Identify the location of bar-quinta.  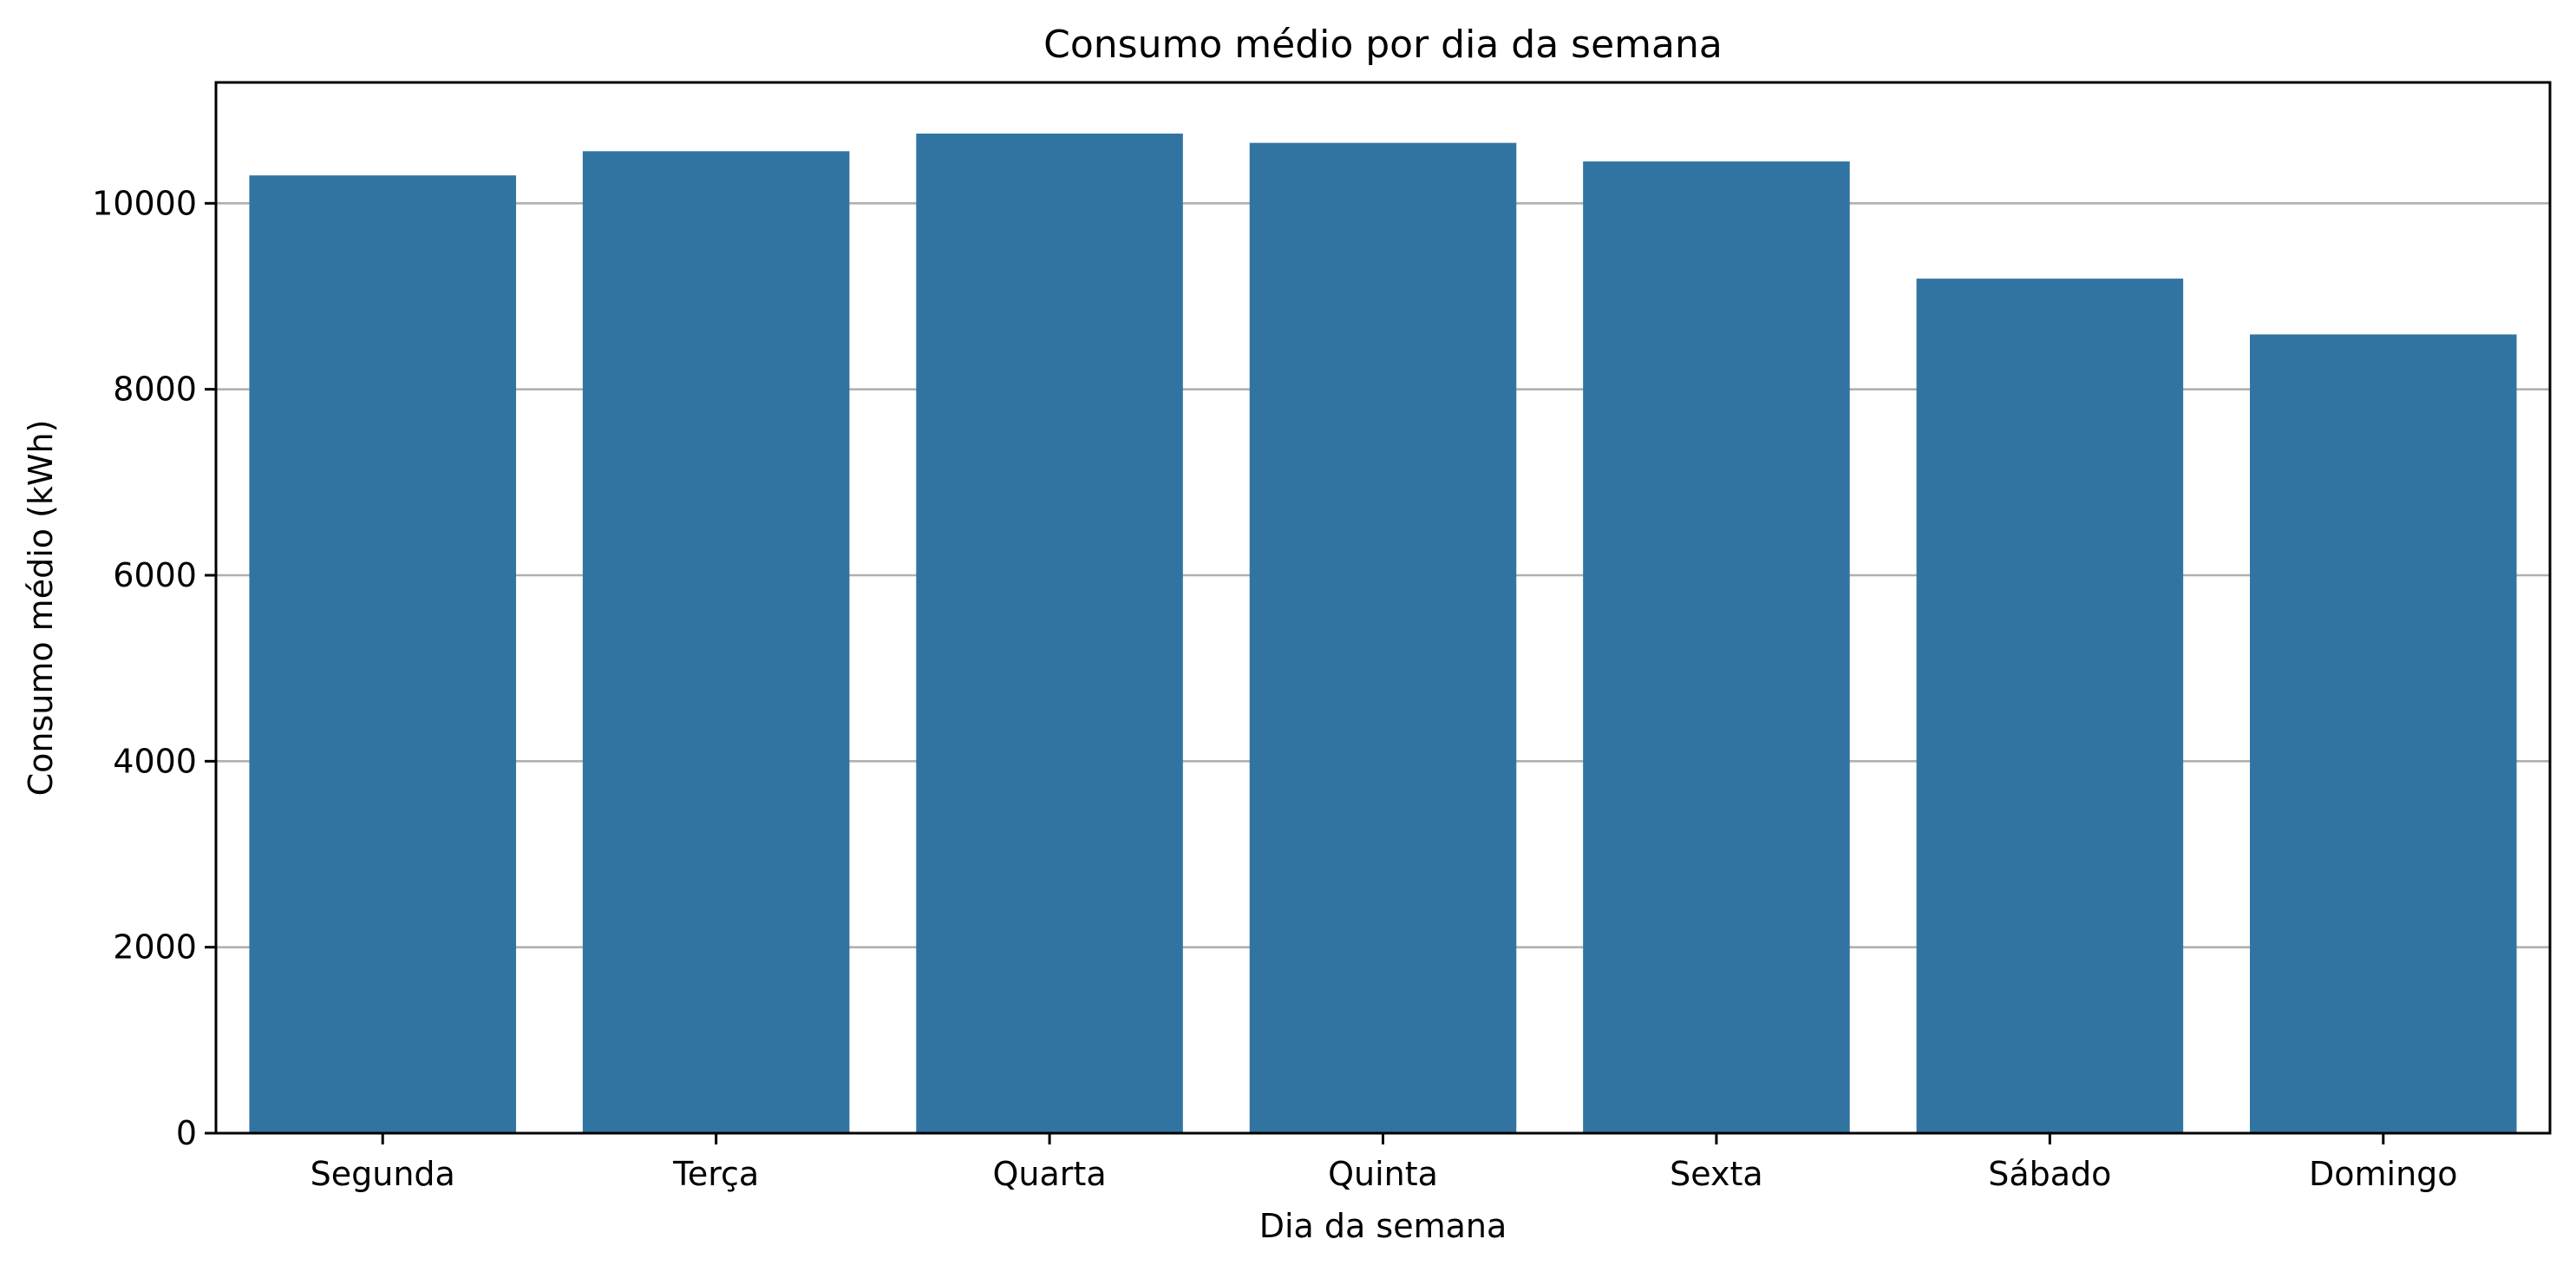
(1383, 637).